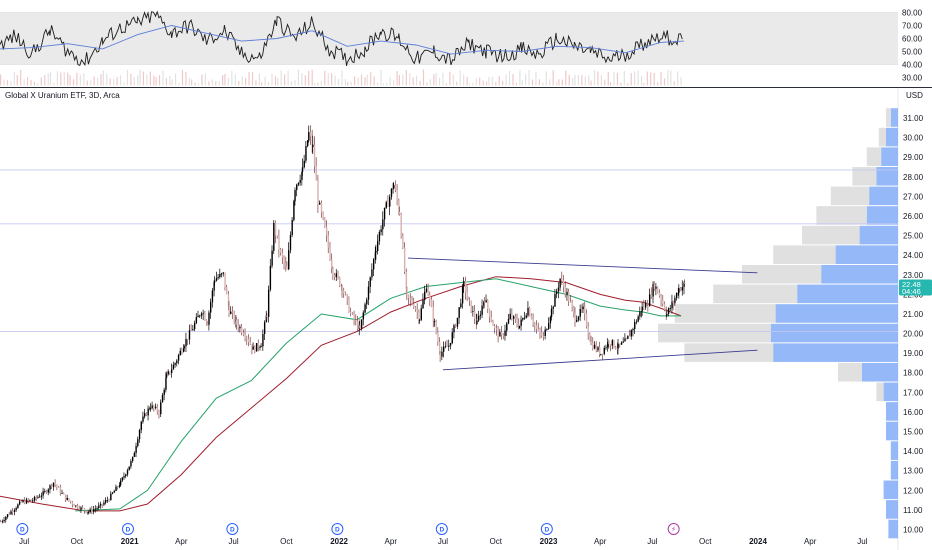  I want to click on volume-profile-down-bar, so click(888, 117).